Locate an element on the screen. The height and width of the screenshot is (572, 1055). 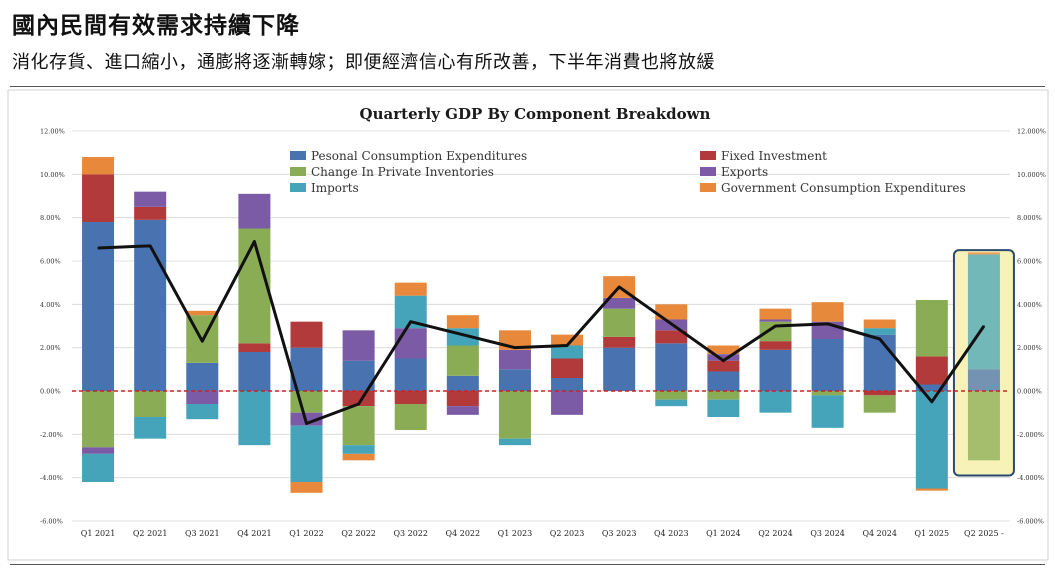
y-tick-label: 10.00% is located at coordinates (52, 175).